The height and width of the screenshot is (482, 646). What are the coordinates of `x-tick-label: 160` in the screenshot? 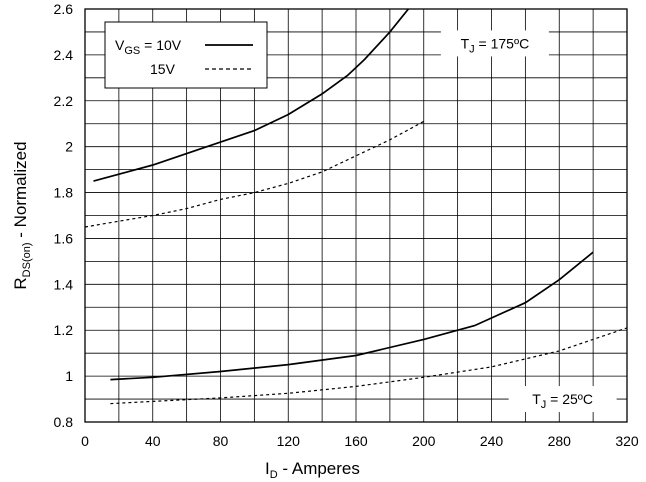 It's located at (356, 441).